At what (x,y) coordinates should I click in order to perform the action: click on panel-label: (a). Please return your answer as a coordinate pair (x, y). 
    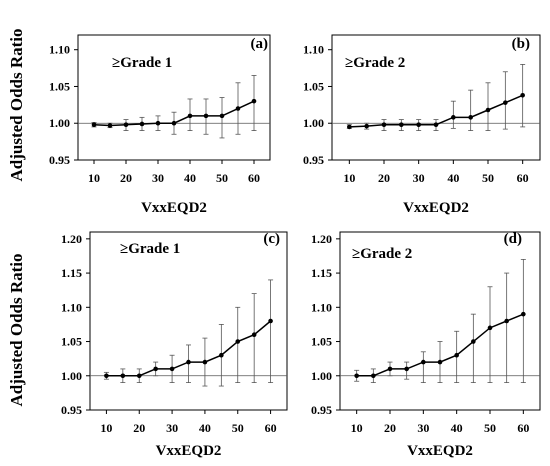
    Looking at the image, I should click on (260, 44).